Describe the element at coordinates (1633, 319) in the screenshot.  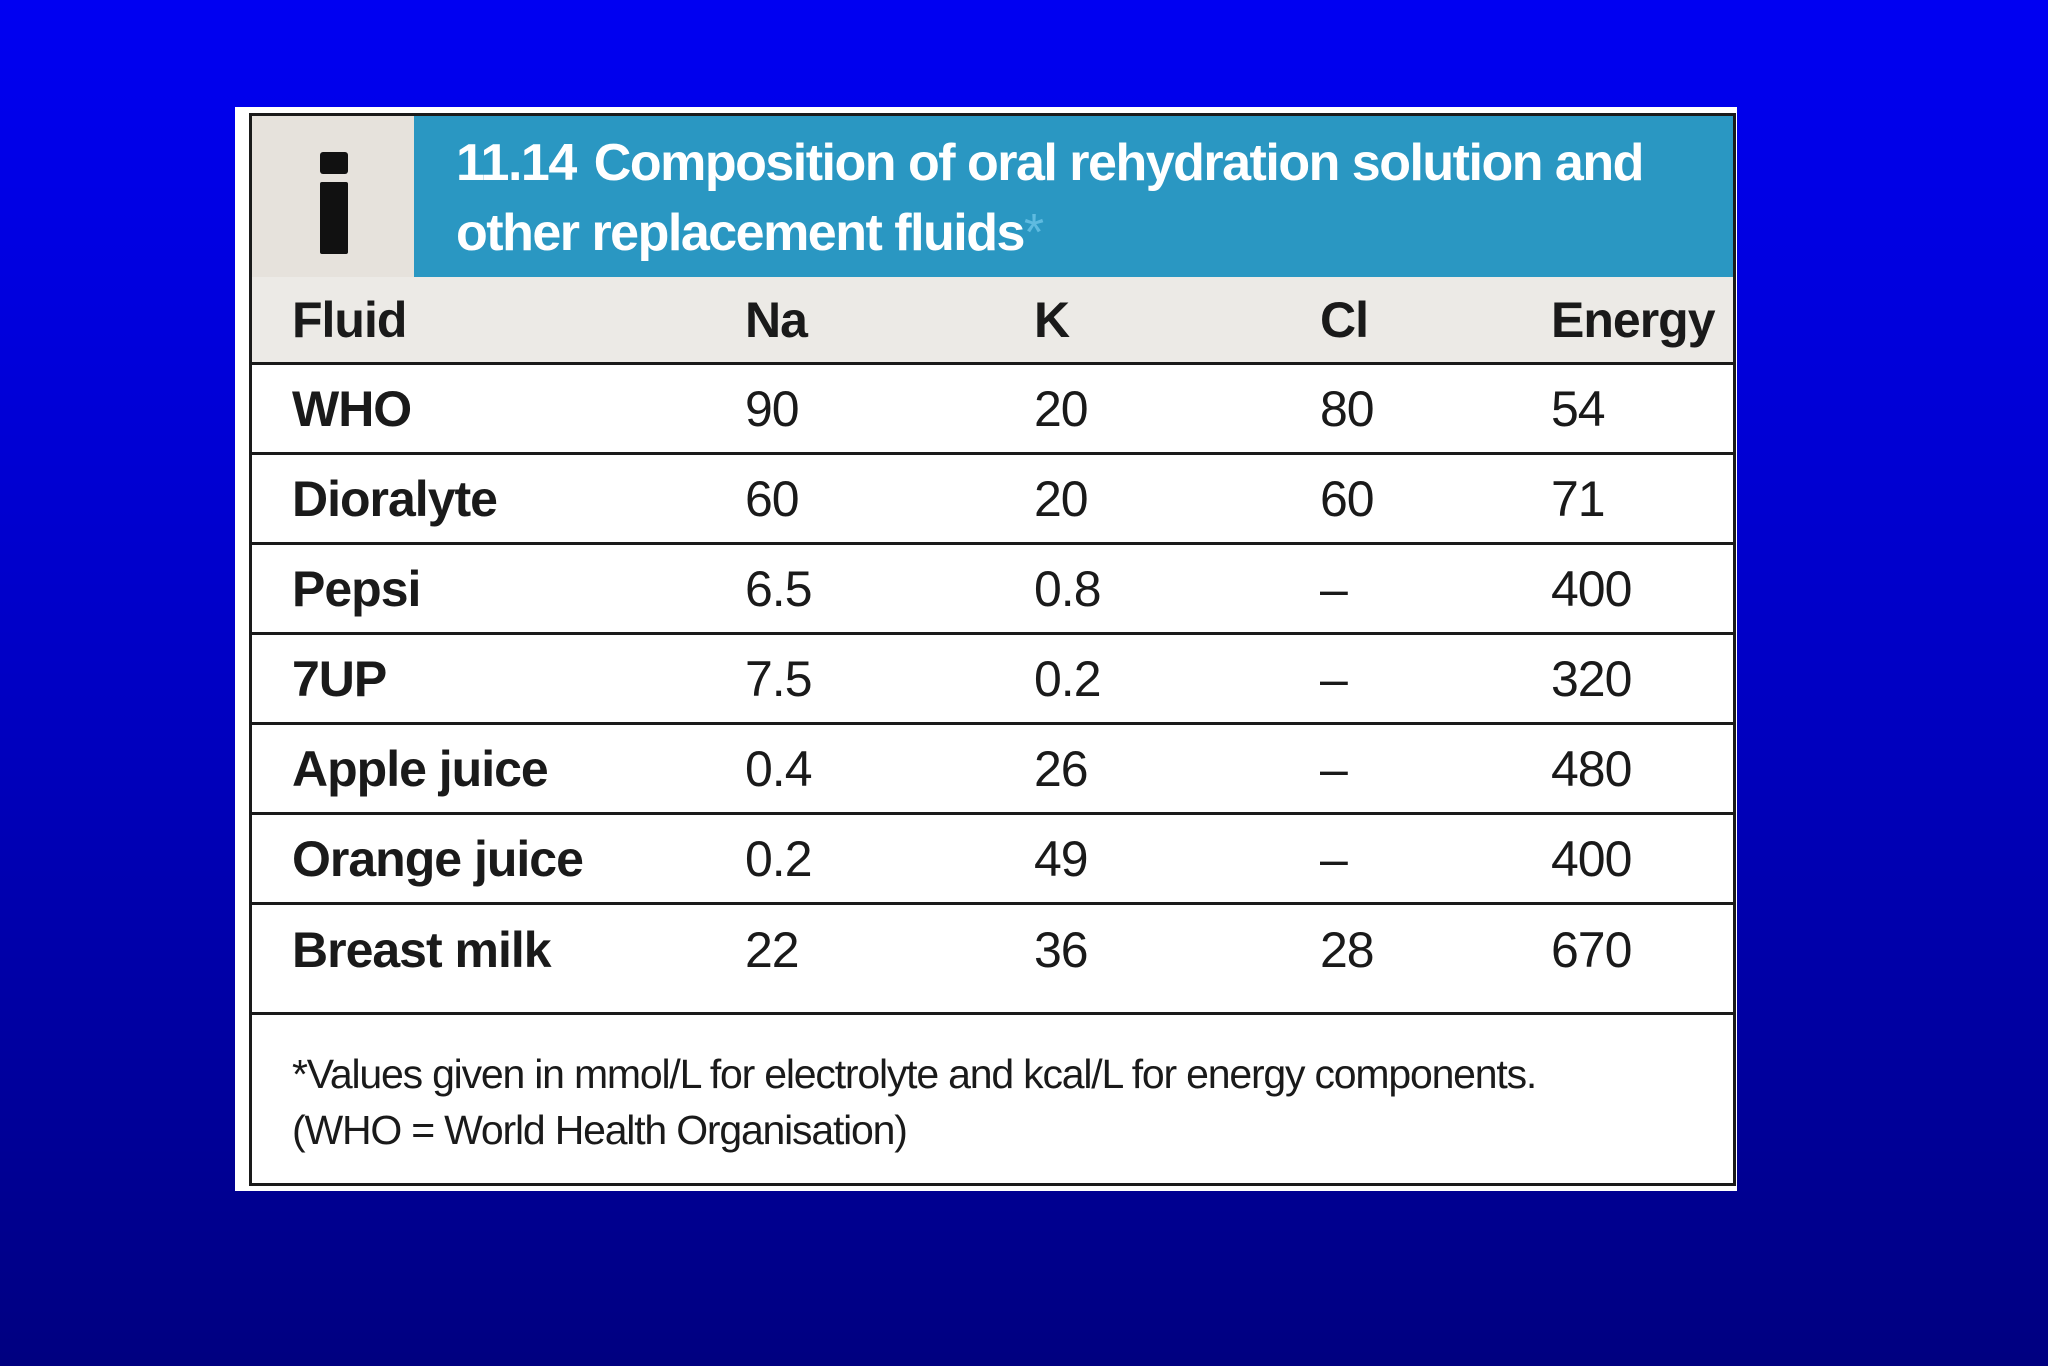
I see `column-header-energy: Energy` at that location.